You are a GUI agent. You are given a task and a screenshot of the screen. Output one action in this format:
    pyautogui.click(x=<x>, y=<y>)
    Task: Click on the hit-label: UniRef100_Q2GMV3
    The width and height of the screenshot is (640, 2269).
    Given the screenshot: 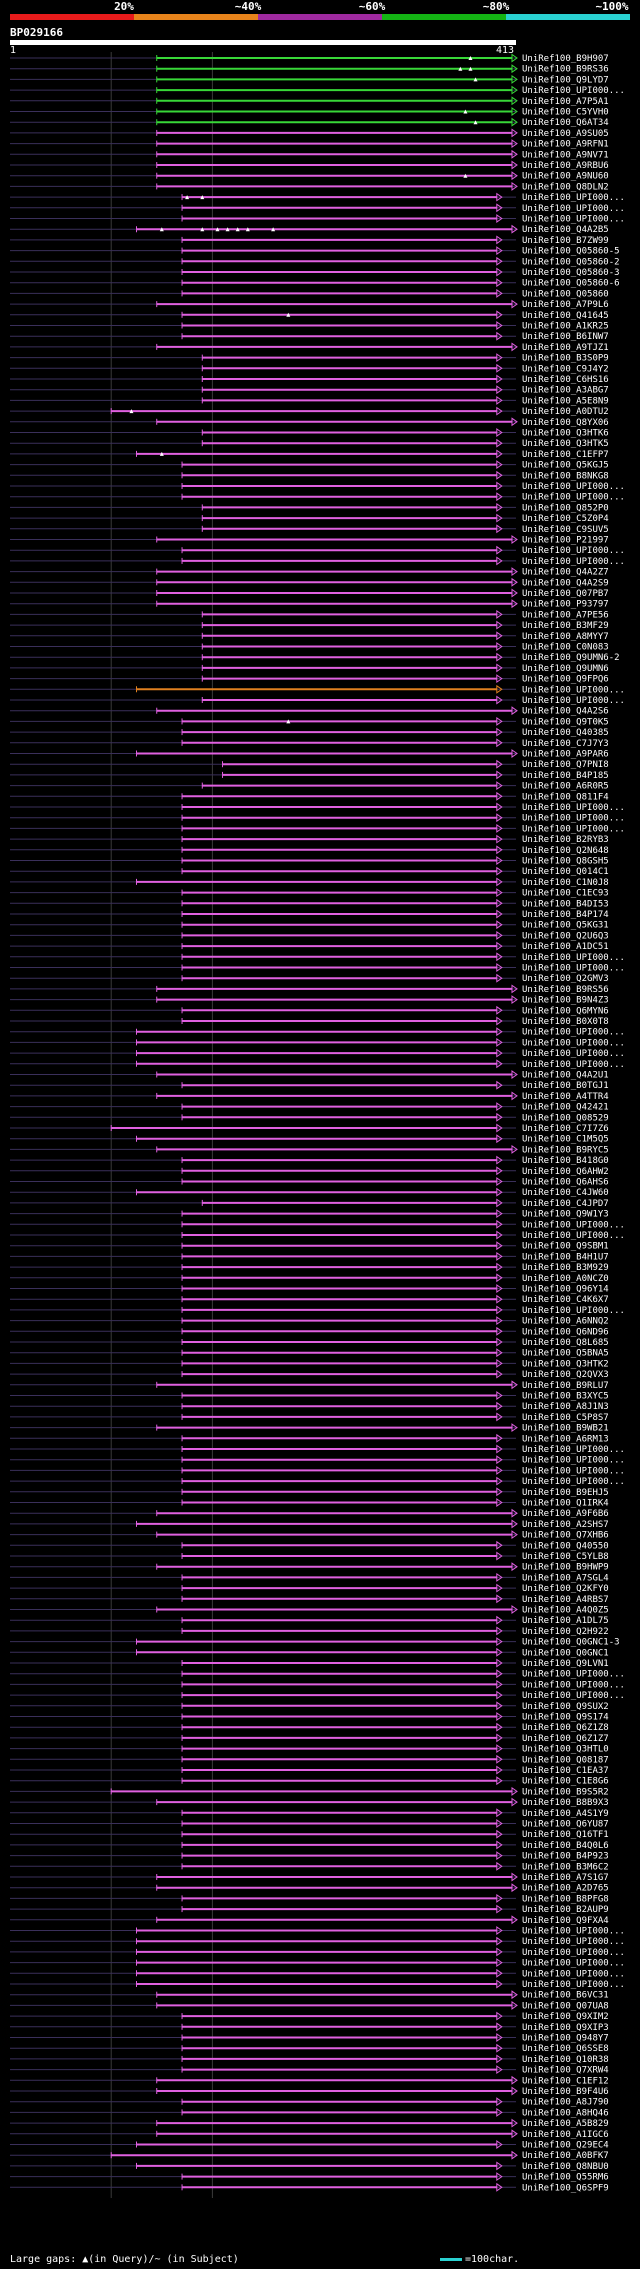 What is the action you would take?
    pyautogui.click(x=565, y=979)
    